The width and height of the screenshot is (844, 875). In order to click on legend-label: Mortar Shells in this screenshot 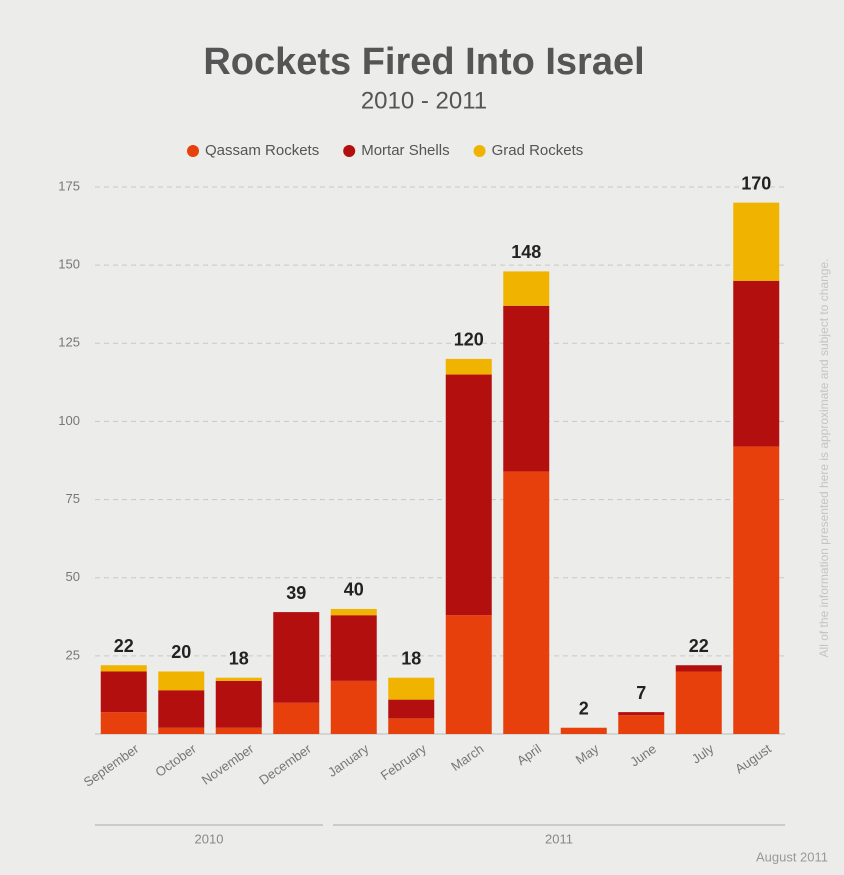, I will do `click(405, 150)`.